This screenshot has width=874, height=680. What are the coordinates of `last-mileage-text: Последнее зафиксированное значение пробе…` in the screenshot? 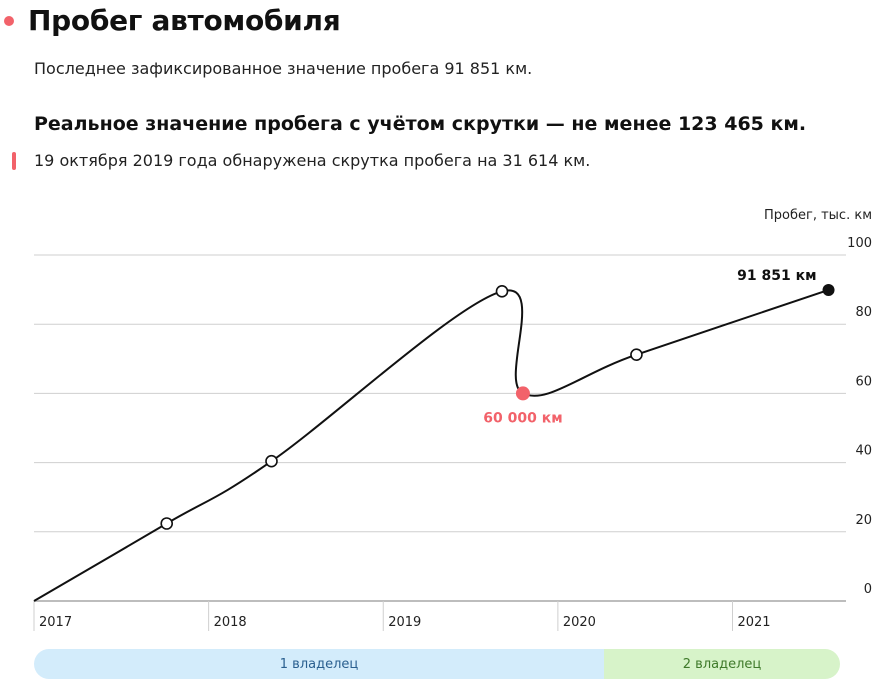 It's located at (283, 68).